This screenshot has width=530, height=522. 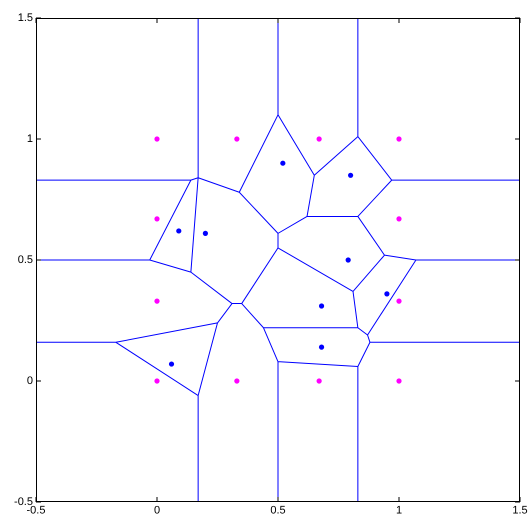 What do you see at coordinates (29, 381) in the screenshot?
I see `y-tick-label: 0` at bounding box center [29, 381].